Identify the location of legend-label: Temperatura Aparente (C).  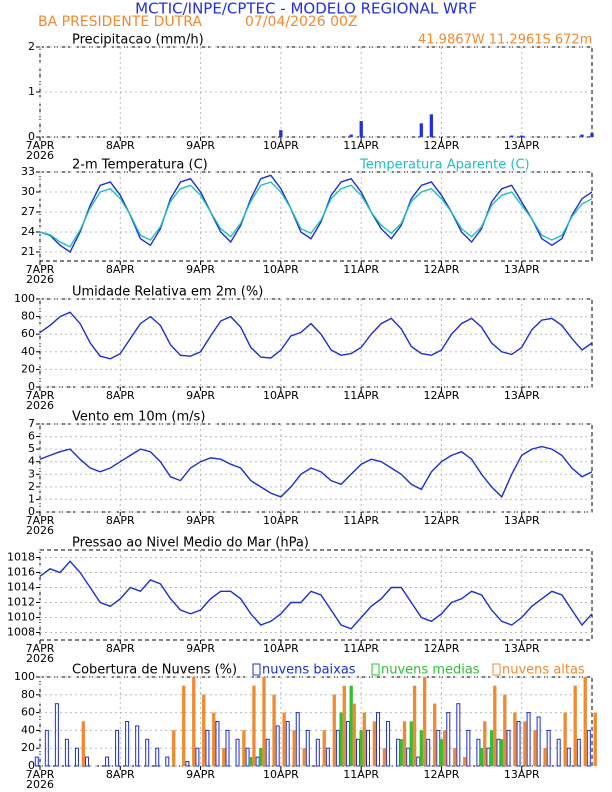
(444, 165).